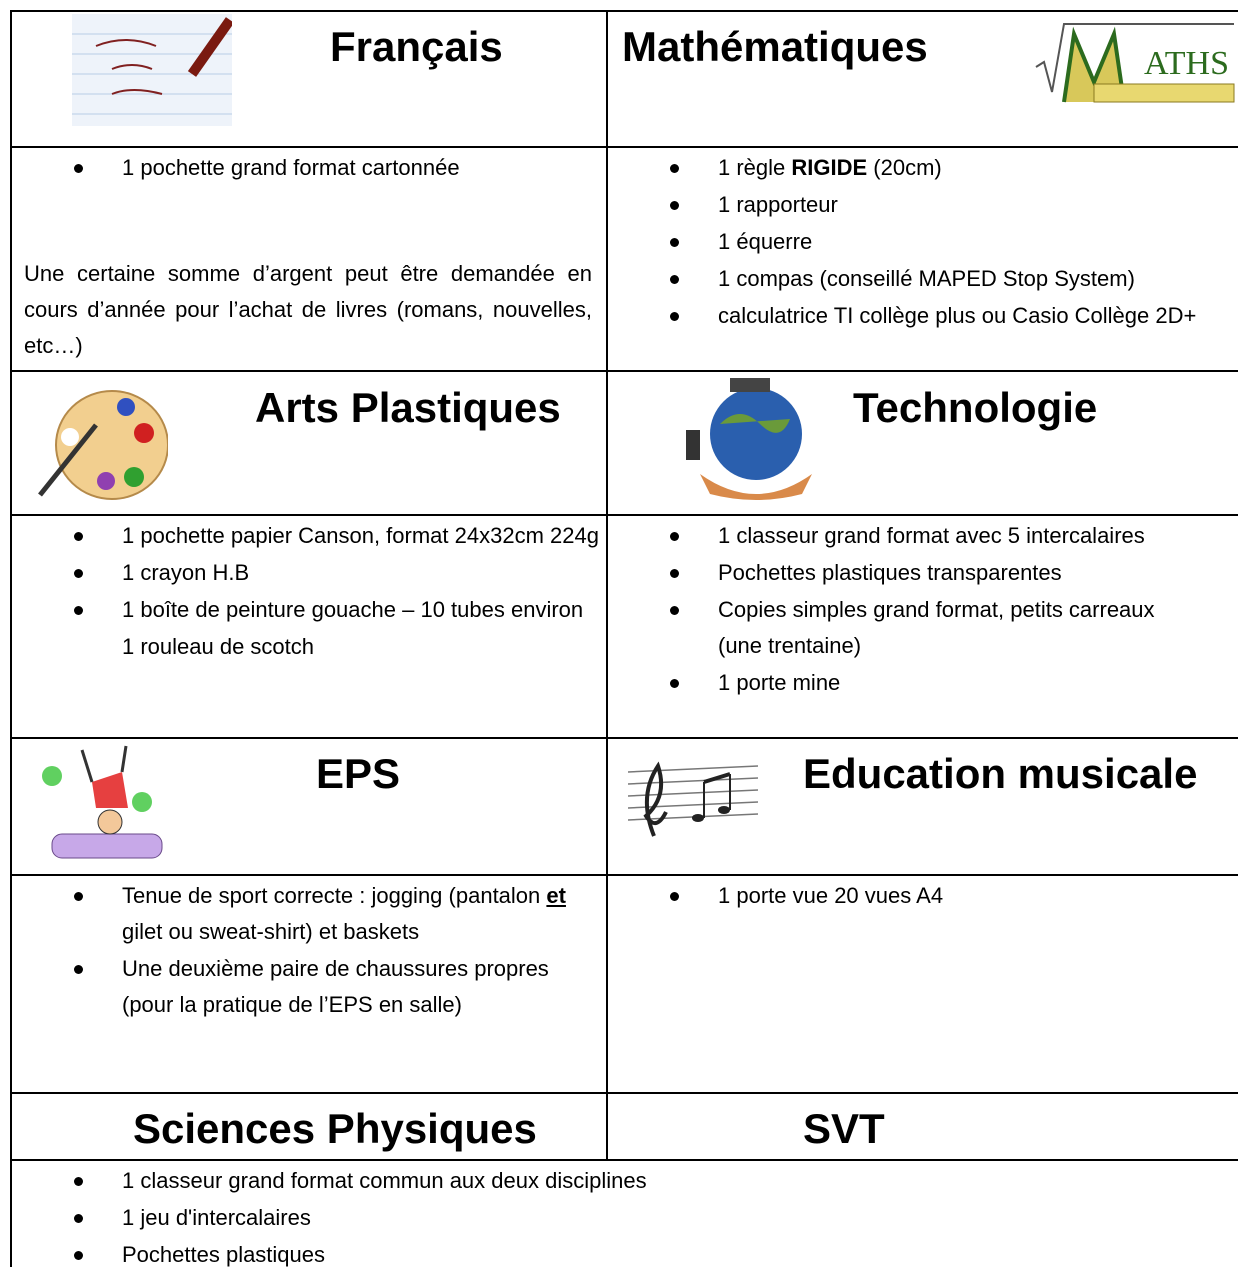  Describe the element at coordinates (844, 1128) in the screenshot. I see `subject-title: SVT` at that location.